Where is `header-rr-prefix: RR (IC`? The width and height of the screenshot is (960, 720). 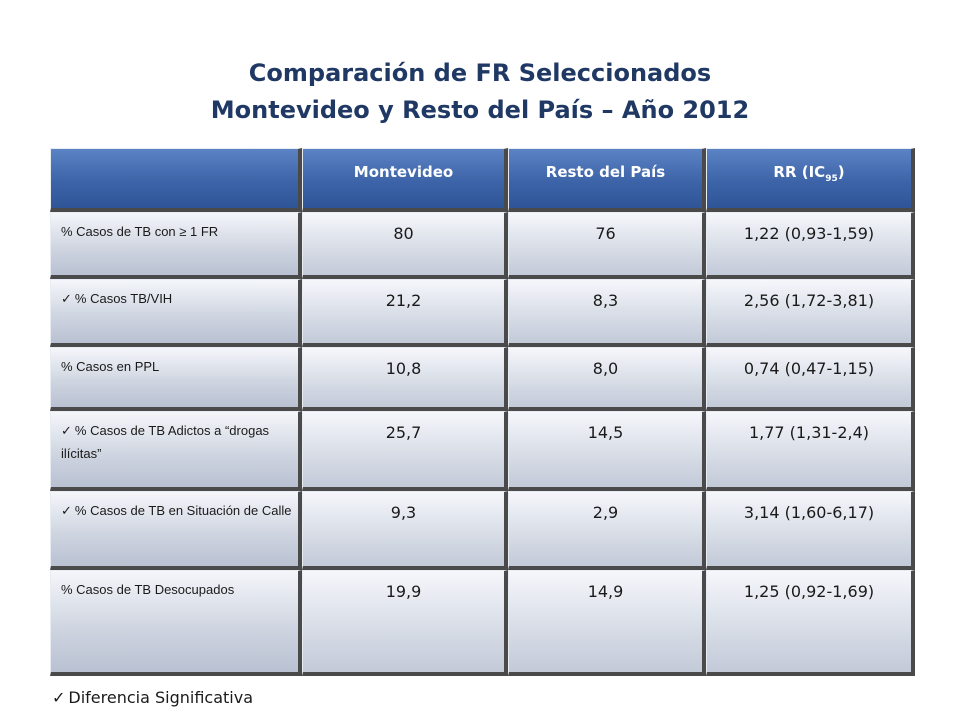 header-rr-prefix: RR (IC is located at coordinates (799, 172).